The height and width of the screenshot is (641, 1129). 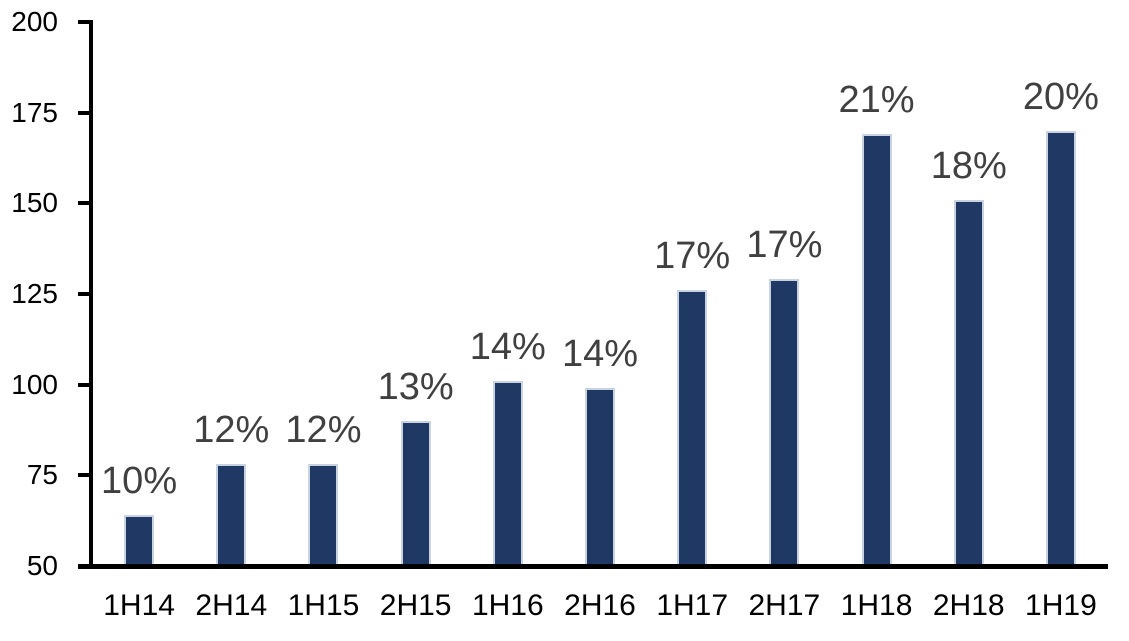 What do you see at coordinates (415, 386) in the screenshot?
I see `bar-data-label: 13%` at bounding box center [415, 386].